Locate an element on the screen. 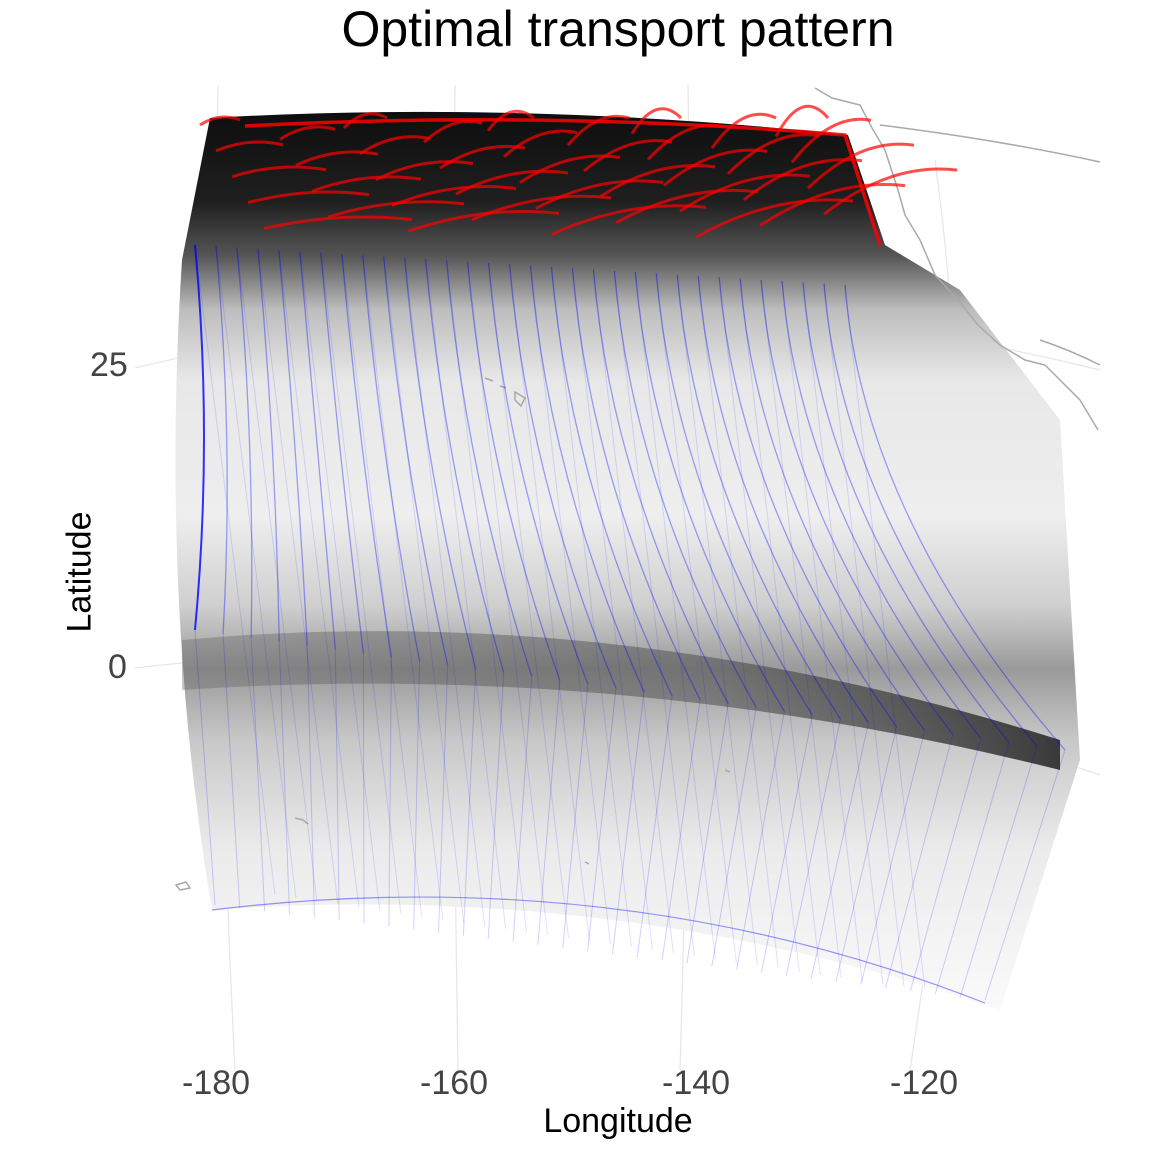 Image resolution: width=1152 pixels, height=1152 pixels. x-tick-label: -140 is located at coordinates (696, 1083).